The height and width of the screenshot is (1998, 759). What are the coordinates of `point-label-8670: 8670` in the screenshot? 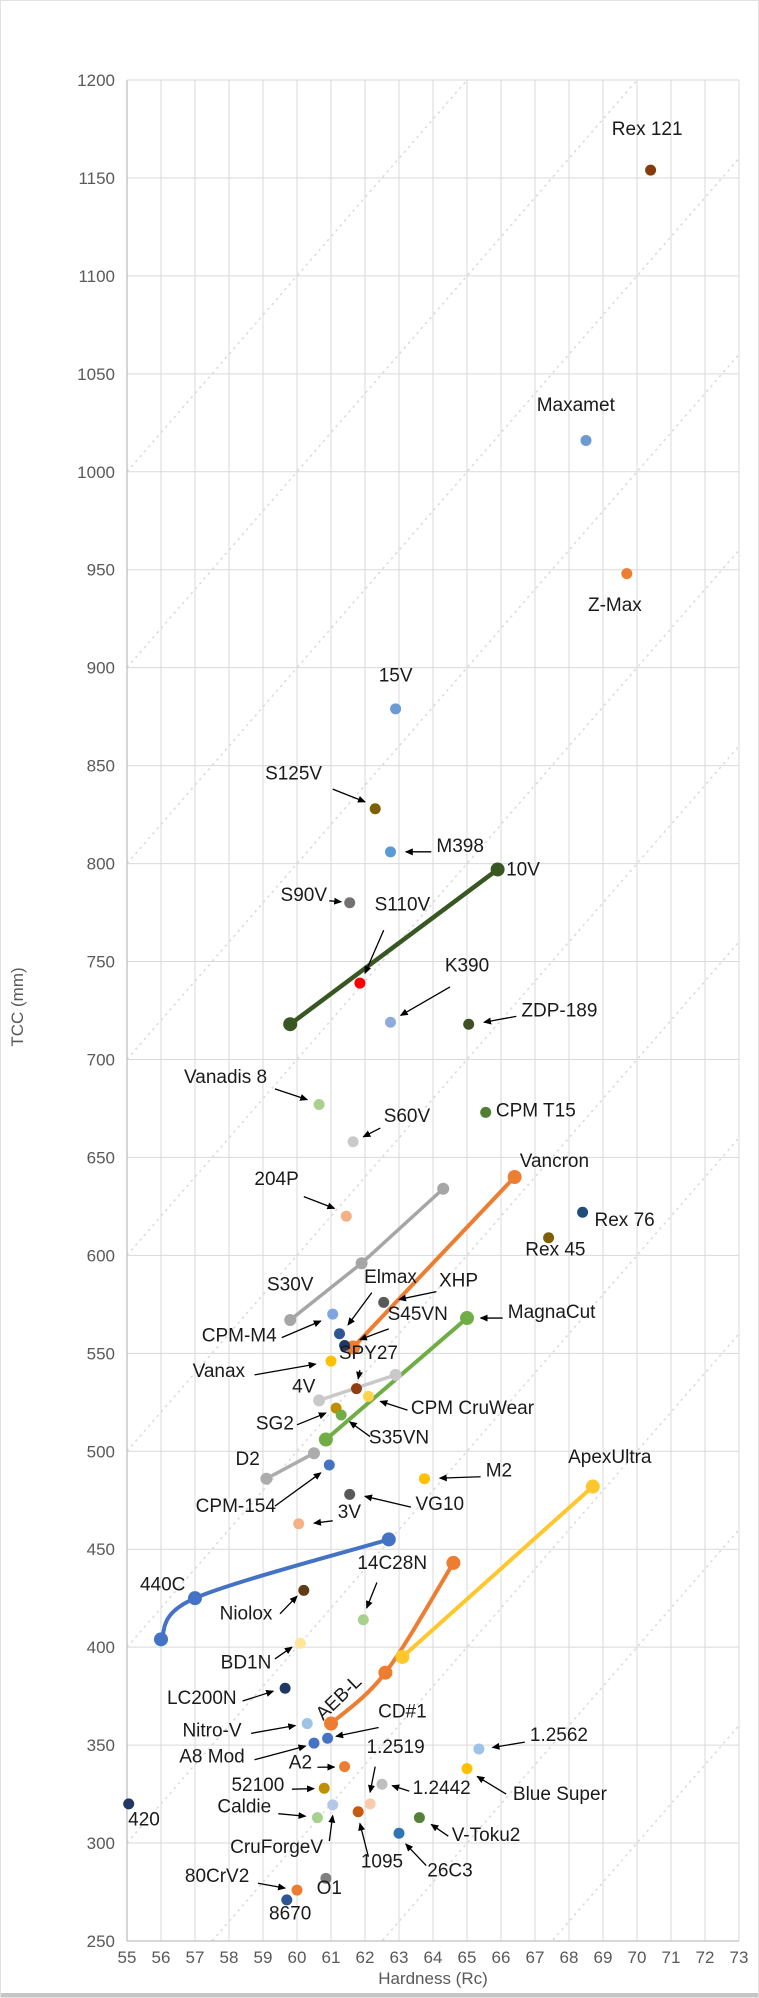 It's located at (290, 1913).